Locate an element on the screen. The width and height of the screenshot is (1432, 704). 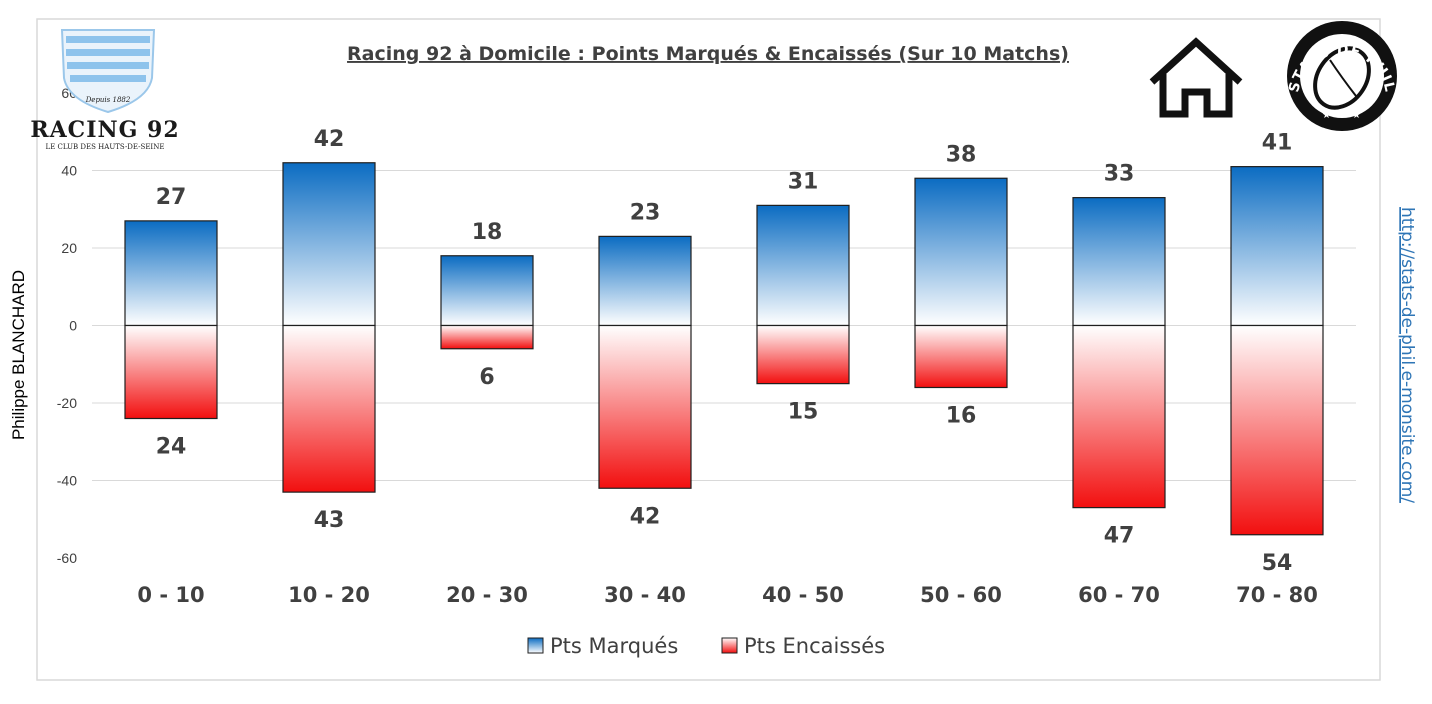
x-tick-label: 0 - 10 is located at coordinates (170, 595).